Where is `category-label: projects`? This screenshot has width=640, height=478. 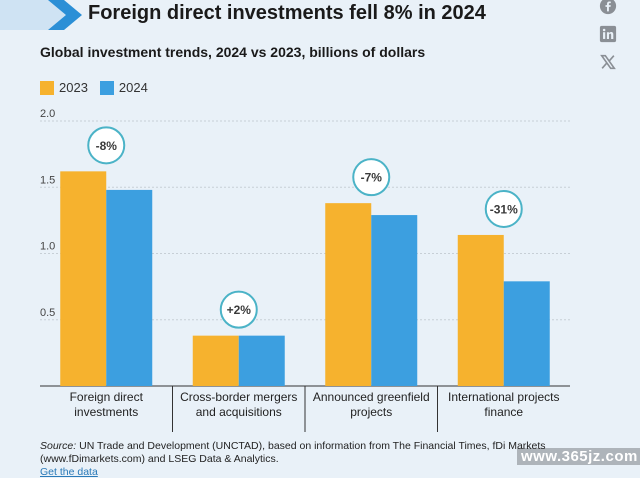 category-label: projects is located at coordinates (371, 412).